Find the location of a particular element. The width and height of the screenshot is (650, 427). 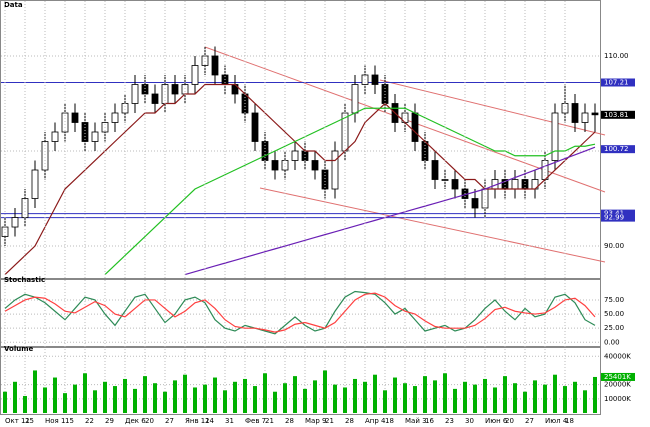

series-line is located at coordinates (300, 312).